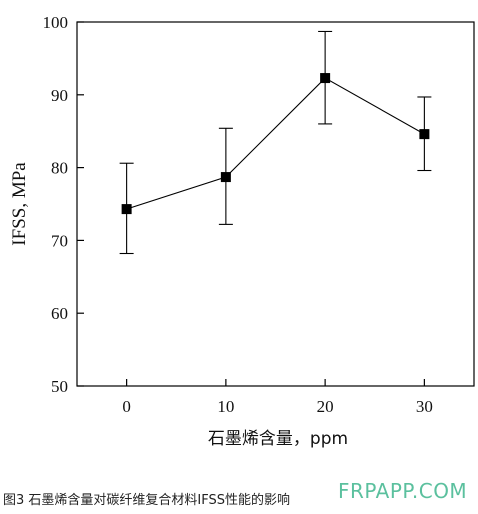 This screenshot has width=478, height=514. What do you see at coordinates (325, 406) in the screenshot?
I see `x-tick-label: 20` at bounding box center [325, 406].